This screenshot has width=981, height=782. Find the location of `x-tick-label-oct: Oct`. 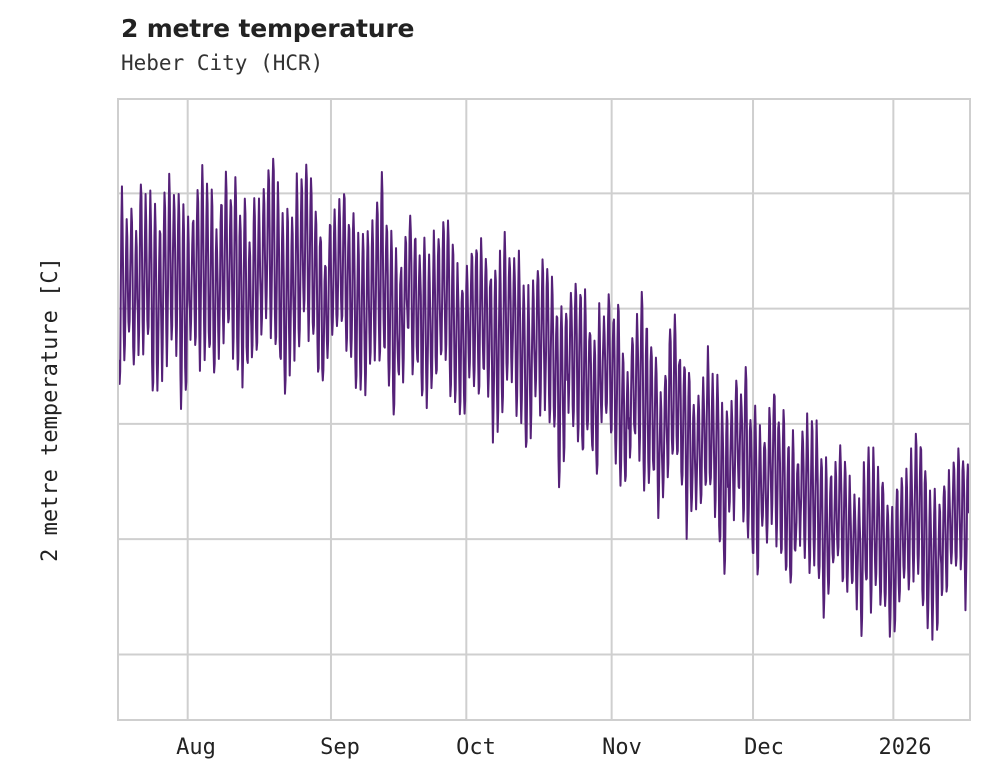

x-tick-label-oct: Oct is located at coordinates (476, 747).